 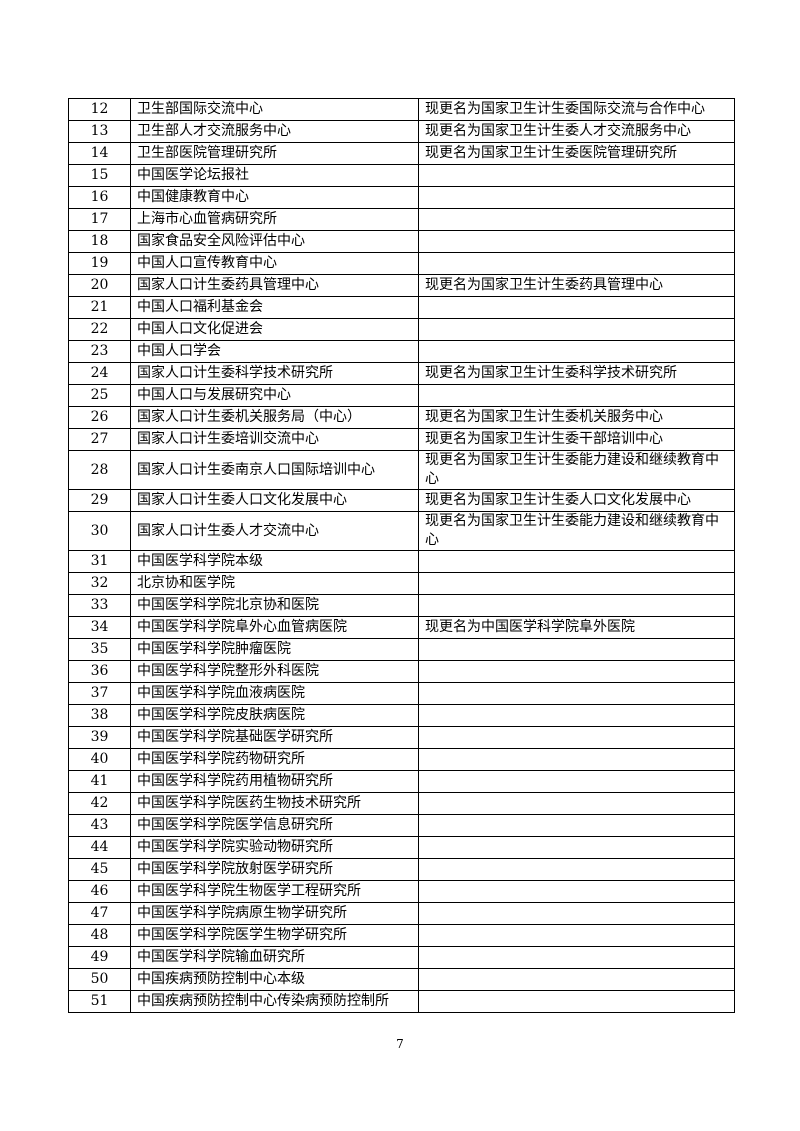 What do you see at coordinates (401, 803) in the screenshot?
I see `table-row: 42 中国医学科学院医药生物技术研究所` at bounding box center [401, 803].